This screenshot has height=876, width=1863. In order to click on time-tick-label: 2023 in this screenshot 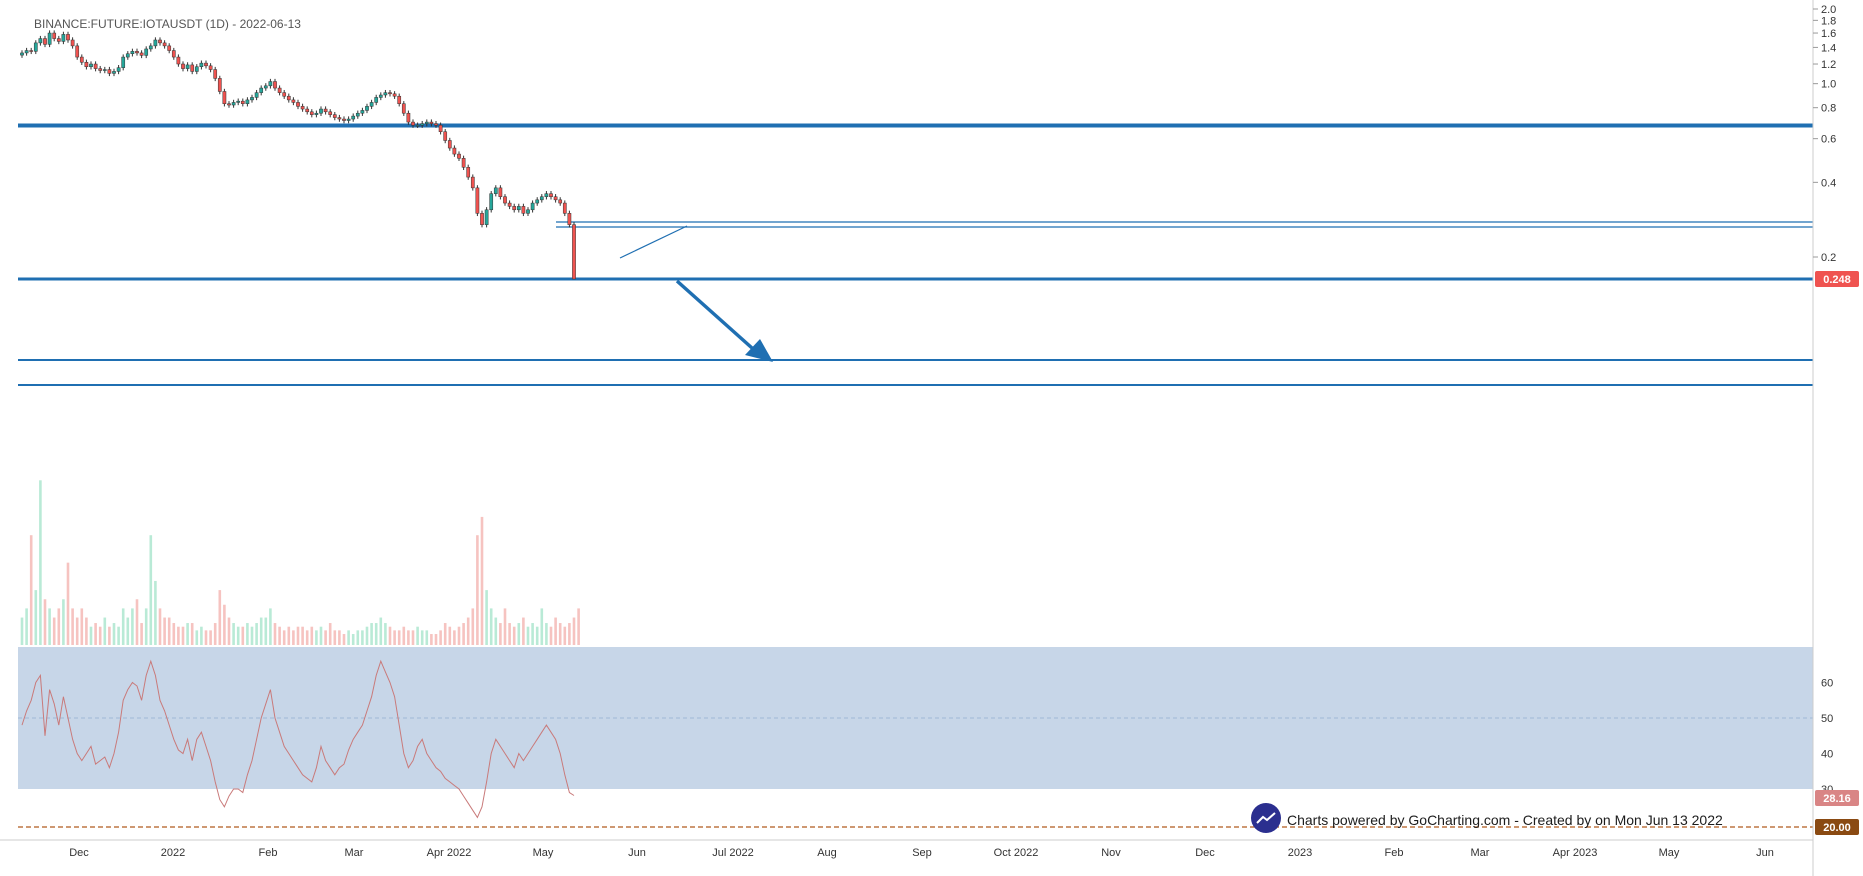, I will do `click(1300, 853)`.